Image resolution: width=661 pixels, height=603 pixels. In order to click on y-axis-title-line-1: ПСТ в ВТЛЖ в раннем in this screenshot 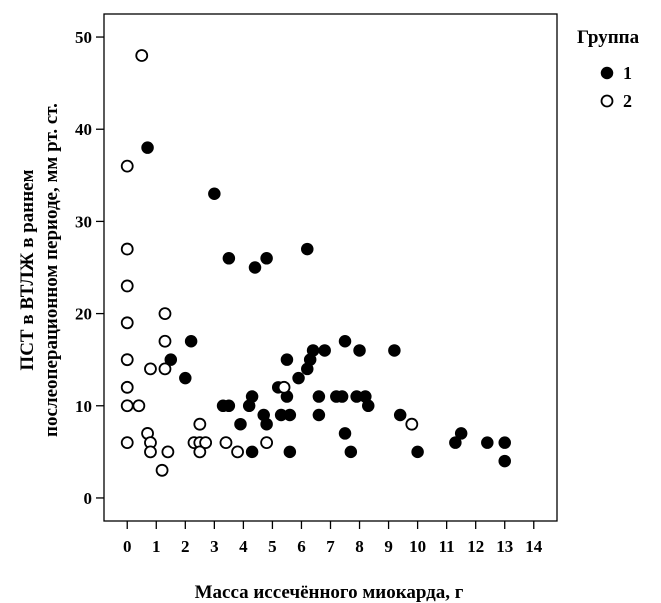, I will do `click(27, 269)`.